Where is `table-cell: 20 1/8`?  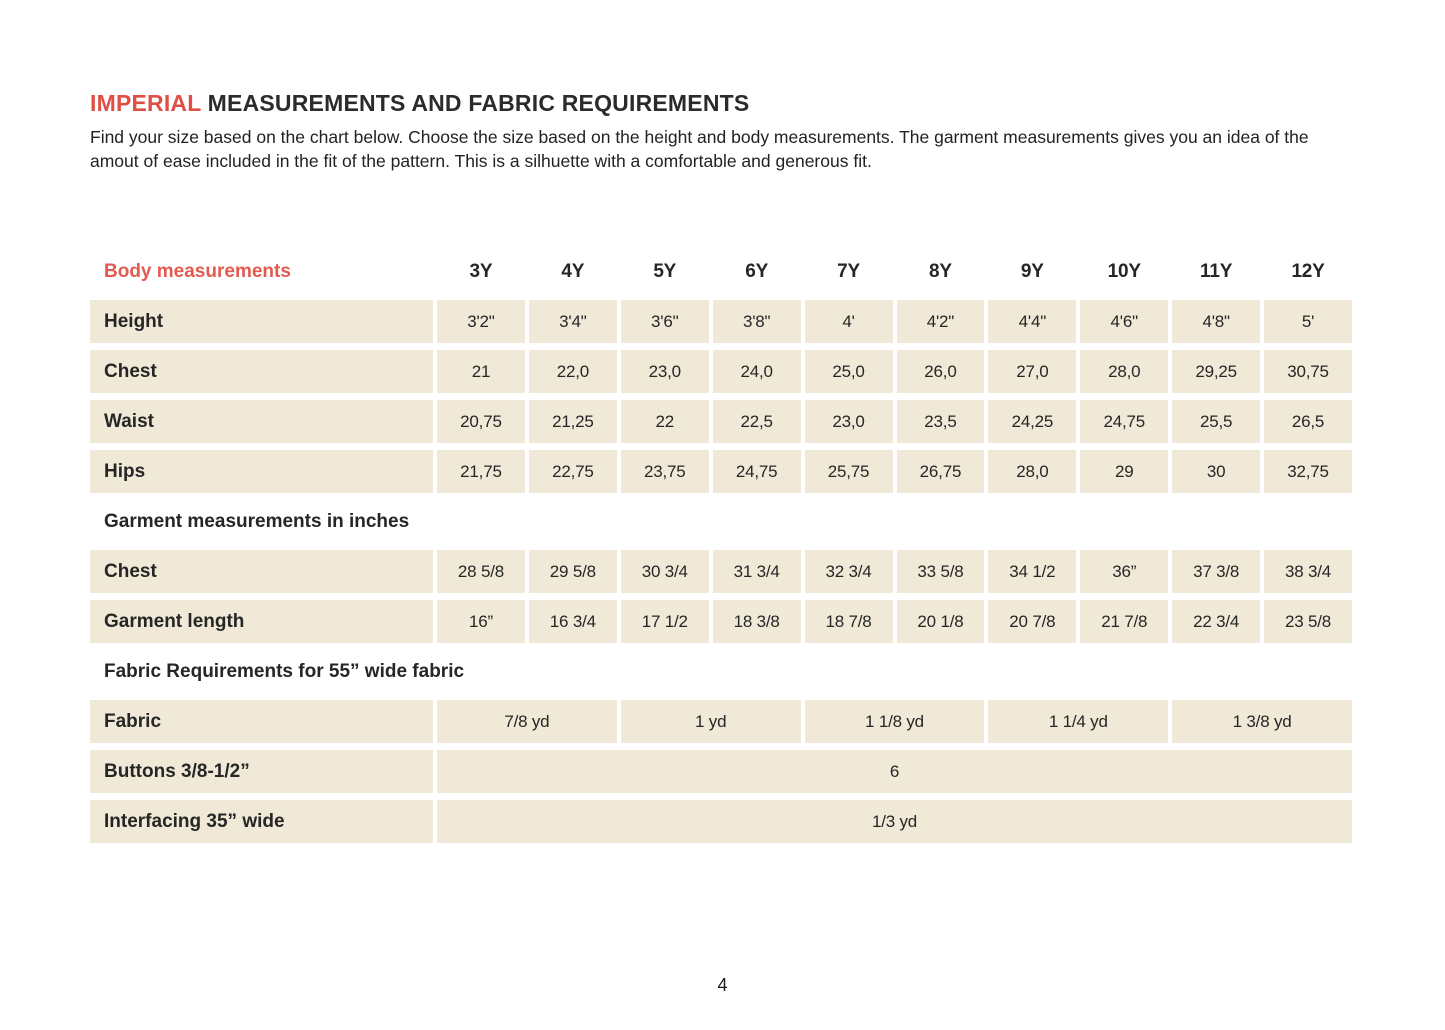 table-cell: 20 1/8 is located at coordinates (940, 621).